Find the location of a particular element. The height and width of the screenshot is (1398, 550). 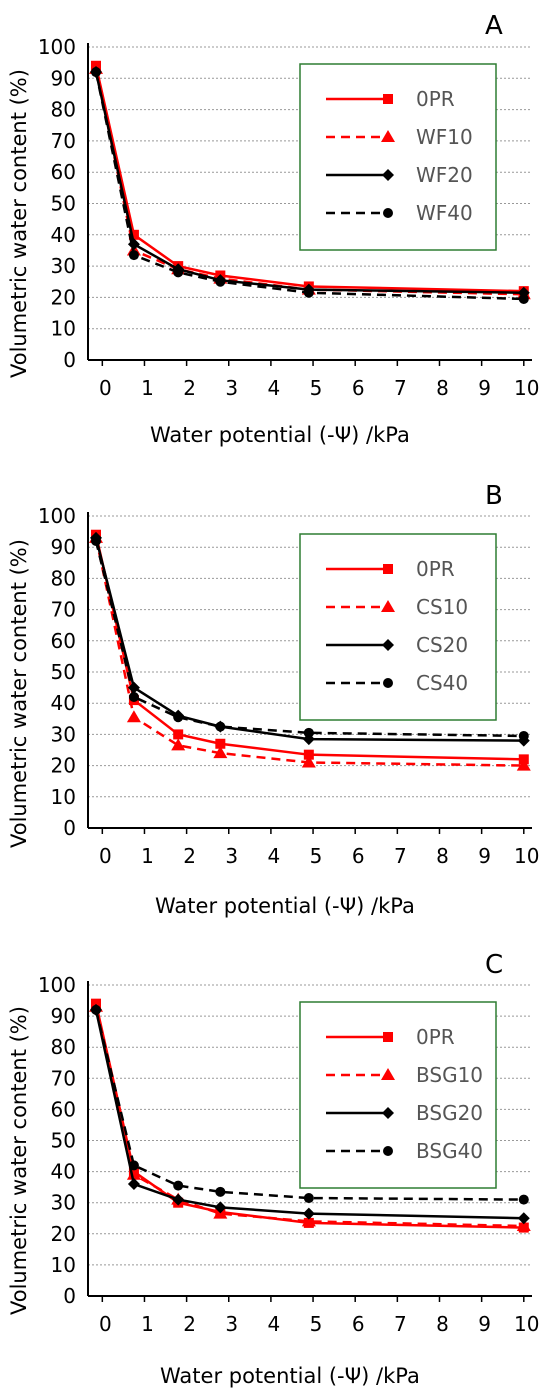

legend-label: BSG40 is located at coordinates (449, 1151).